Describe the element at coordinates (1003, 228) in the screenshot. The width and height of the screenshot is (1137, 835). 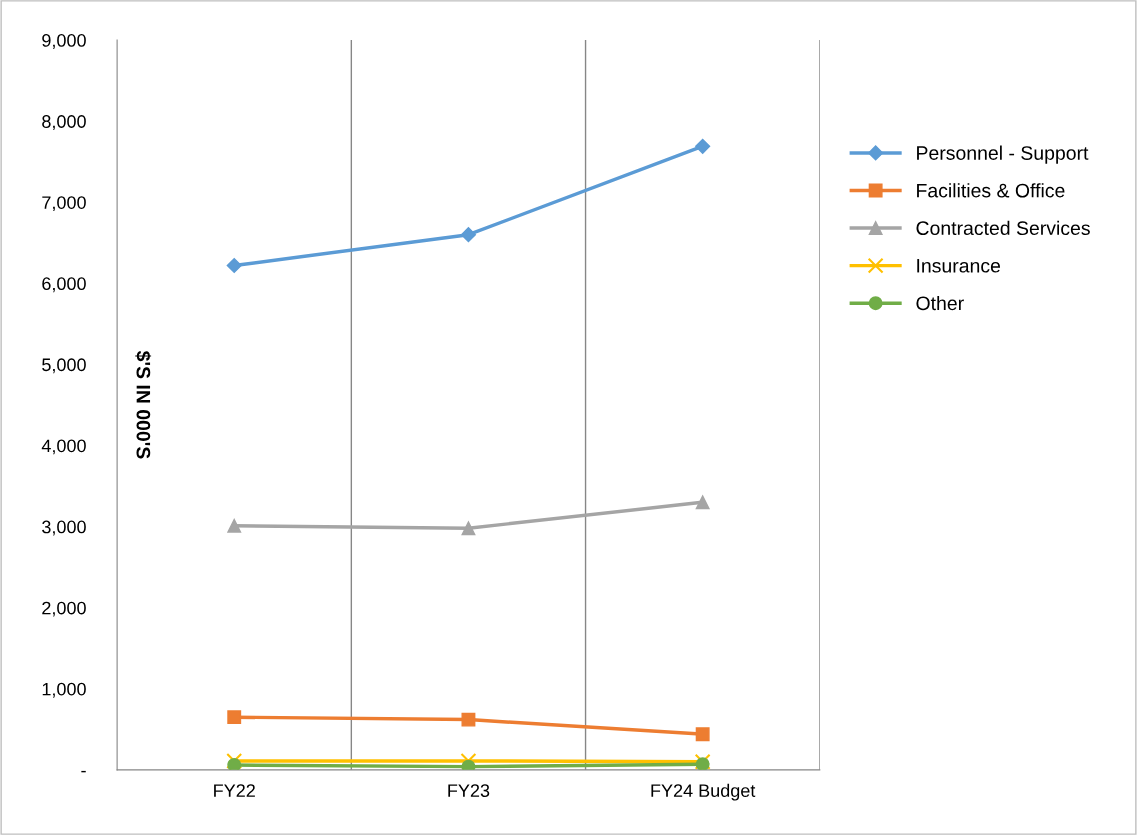
I see `legend-label: Contracted Services` at that location.